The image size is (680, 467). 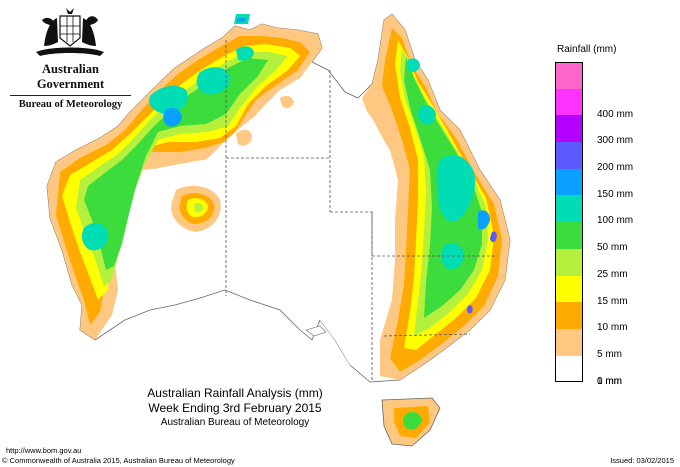 I want to click on legend-label: 150 mm, so click(x=615, y=194).